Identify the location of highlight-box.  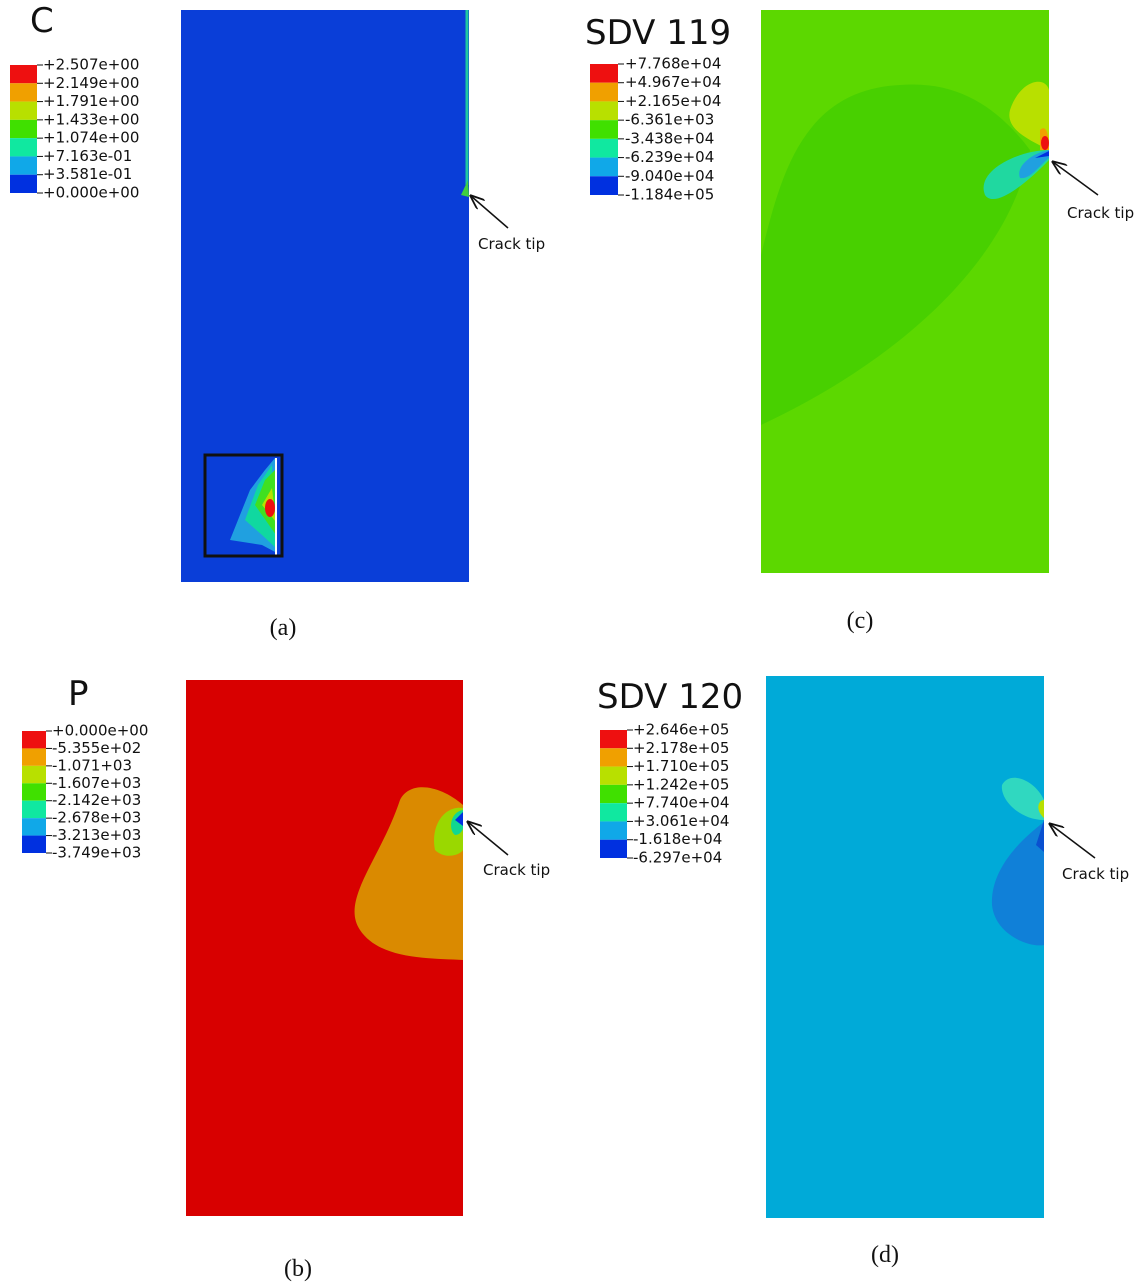
(243, 505).